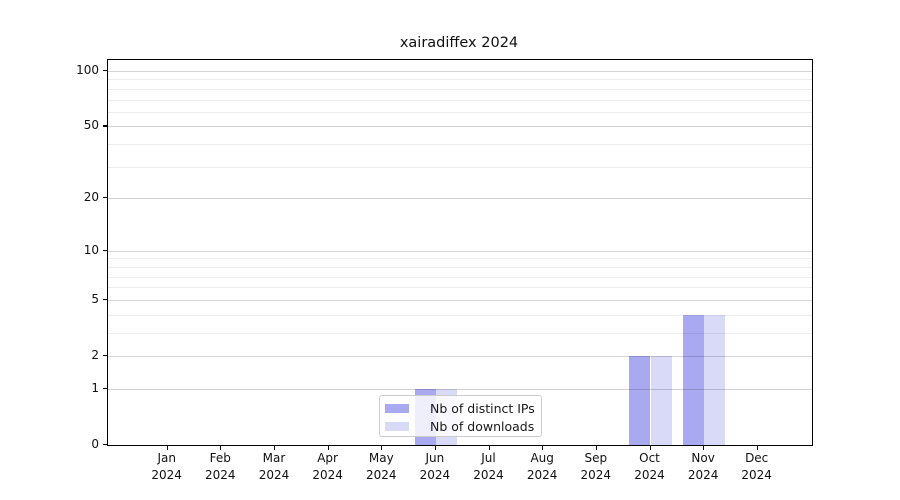 The width and height of the screenshot is (900, 500). I want to click on chart-title: xairadiffex 2024, so click(459, 43).